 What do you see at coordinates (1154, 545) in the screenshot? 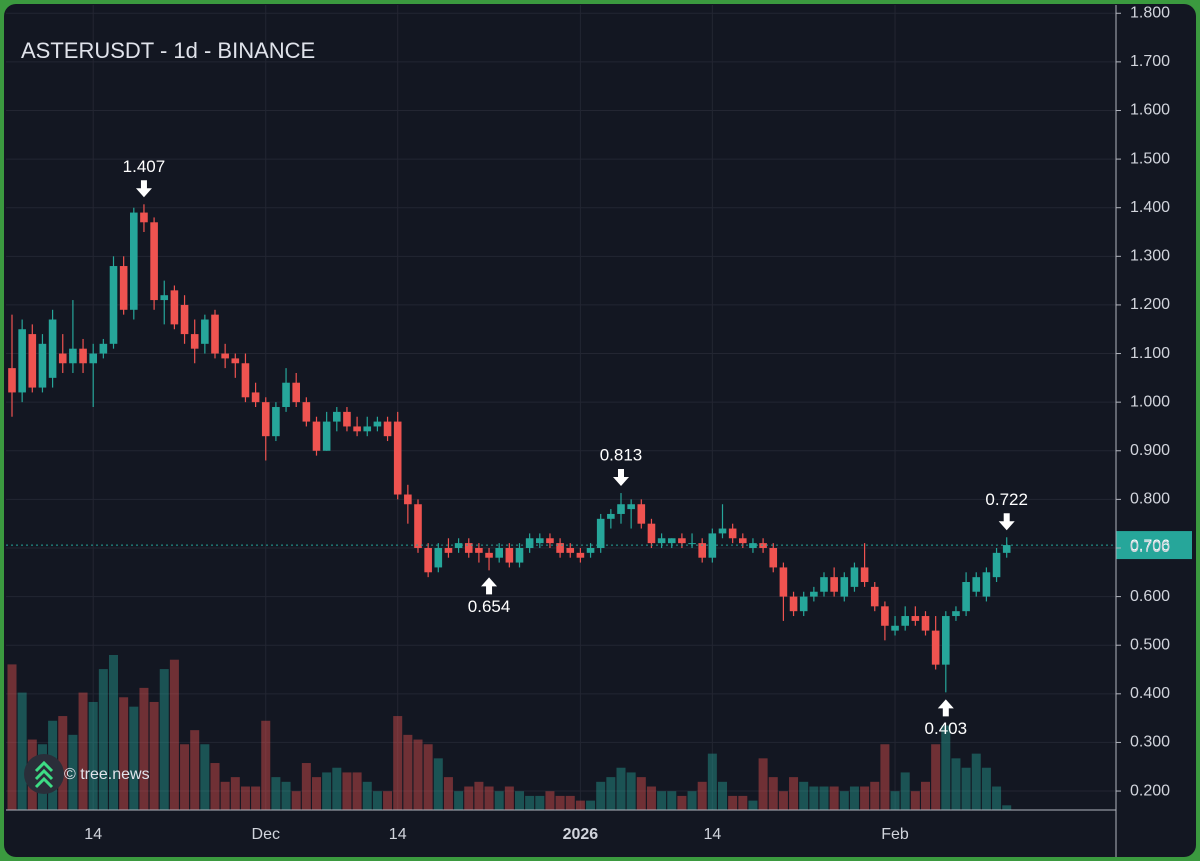
I see `price-tag` at bounding box center [1154, 545].